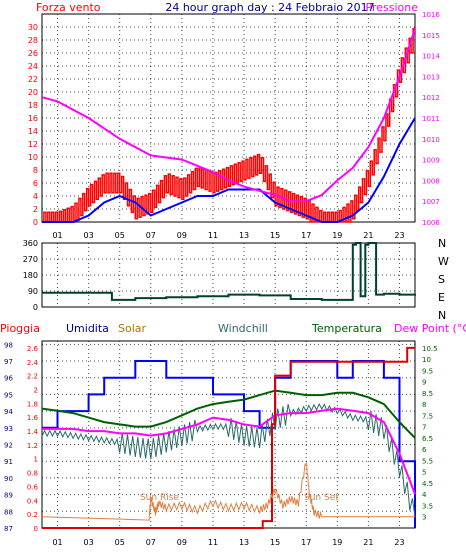 The image size is (466, 555). Describe the element at coordinates (431, 181) in the screenshot. I see `y-right-tick-label: 1008` at that location.